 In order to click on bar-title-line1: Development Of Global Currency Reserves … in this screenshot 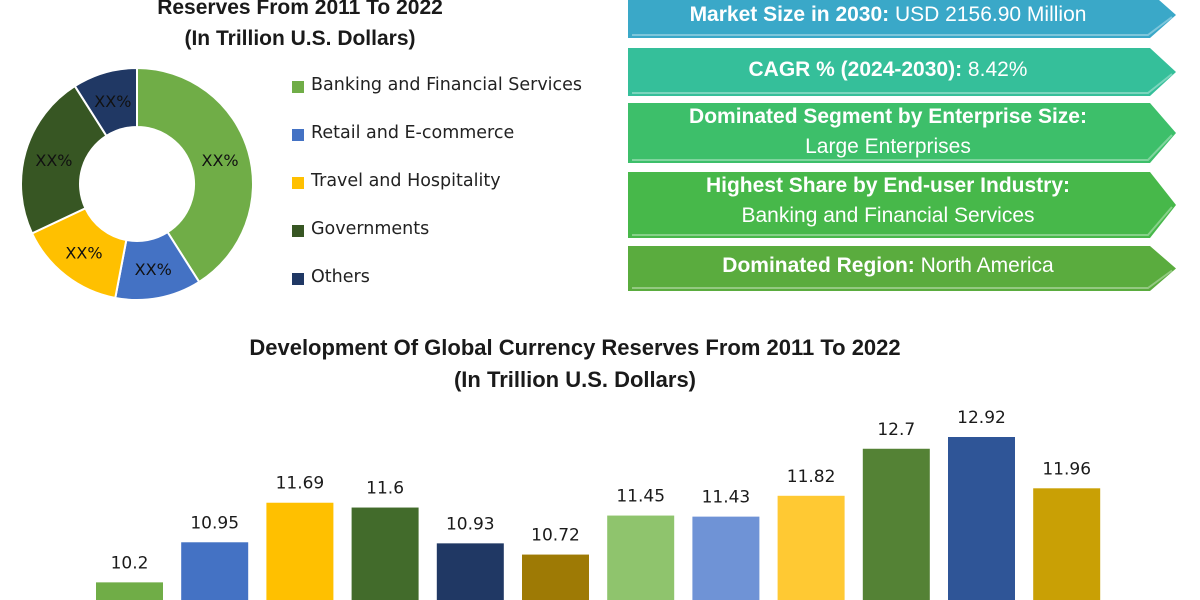, I will do `click(575, 347)`.